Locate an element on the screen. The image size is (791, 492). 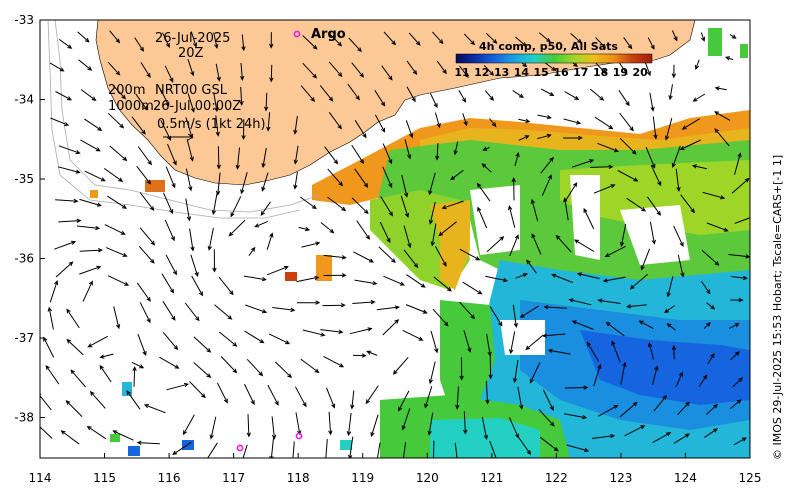
colorbar-tick-label: 17 is located at coordinates (580, 72).